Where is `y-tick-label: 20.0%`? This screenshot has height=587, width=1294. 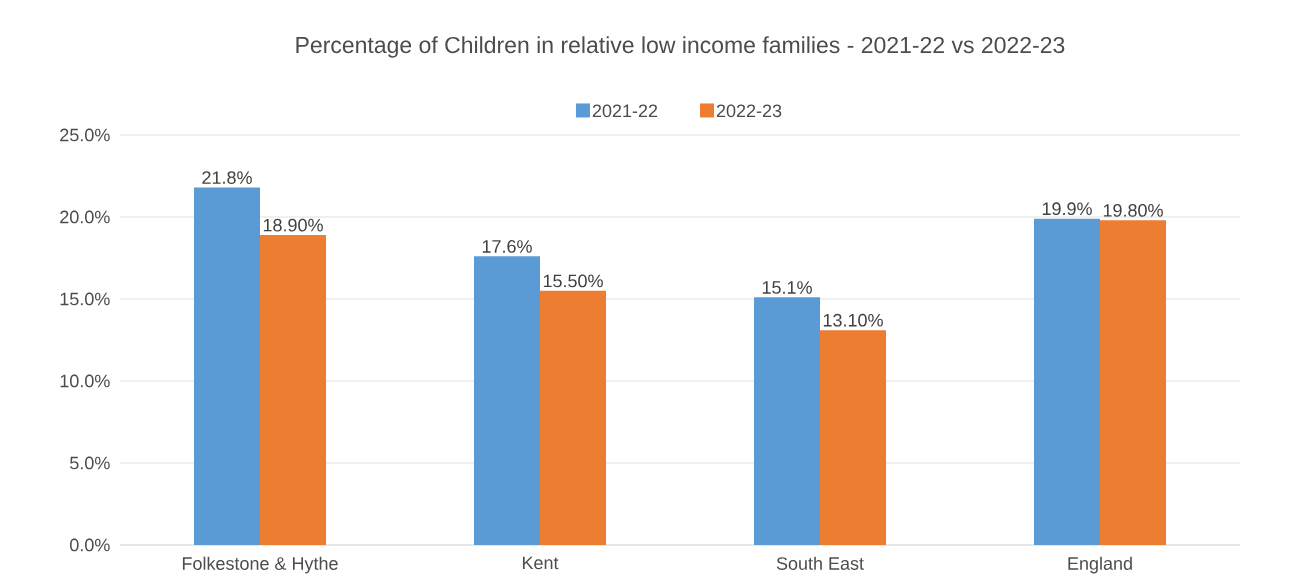
y-tick-label: 20.0% is located at coordinates (85, 217).